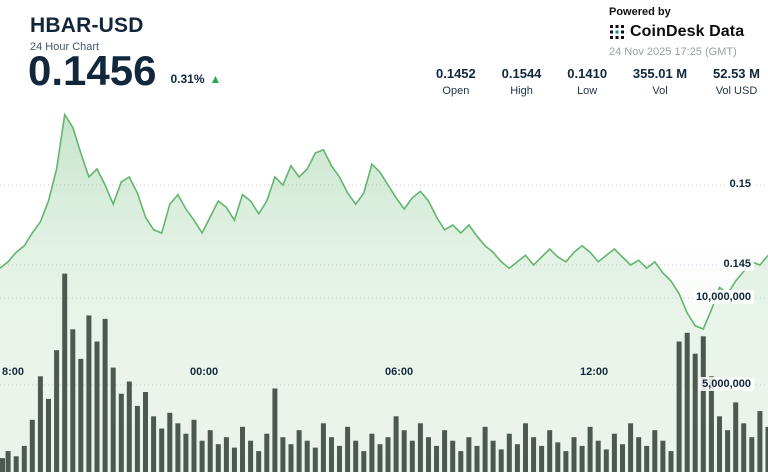 Image resolution: width=768 pixels, height=472 pixels. Describe the element at coordinates (617, 32) in the screenshot. I see `coindesk-logo-icon` at that location.